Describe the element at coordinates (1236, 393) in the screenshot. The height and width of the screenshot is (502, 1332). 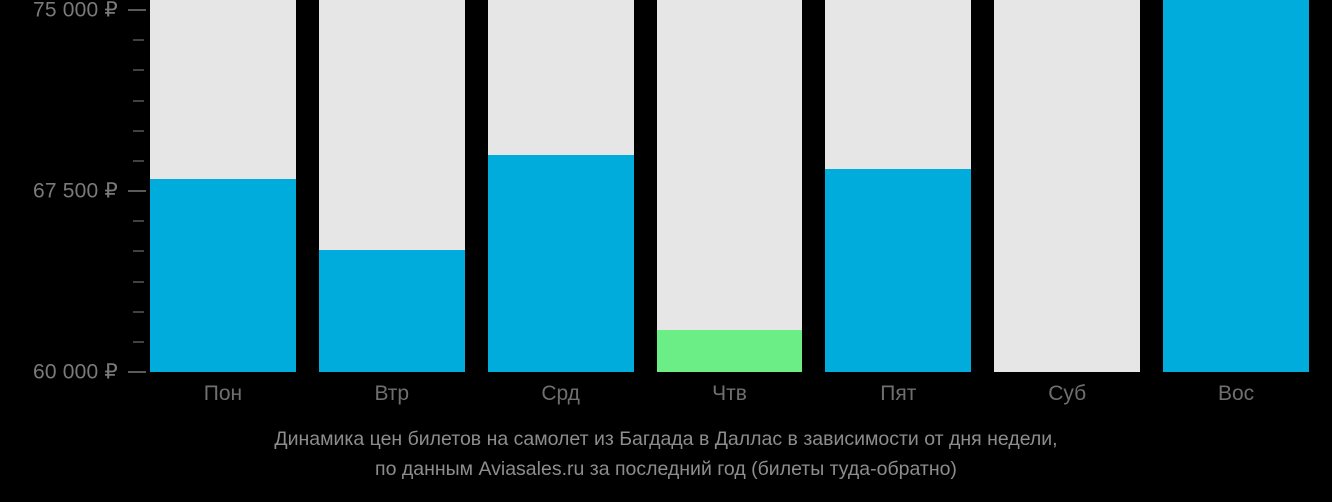
I see `x-axis-label: Вос` at that location.